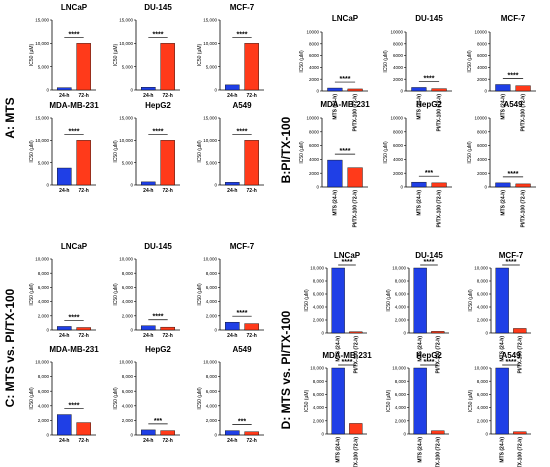  Describe the element at coordinates (314, 173) in the screenshot. I see `y-tick-label: 2000` at that location.